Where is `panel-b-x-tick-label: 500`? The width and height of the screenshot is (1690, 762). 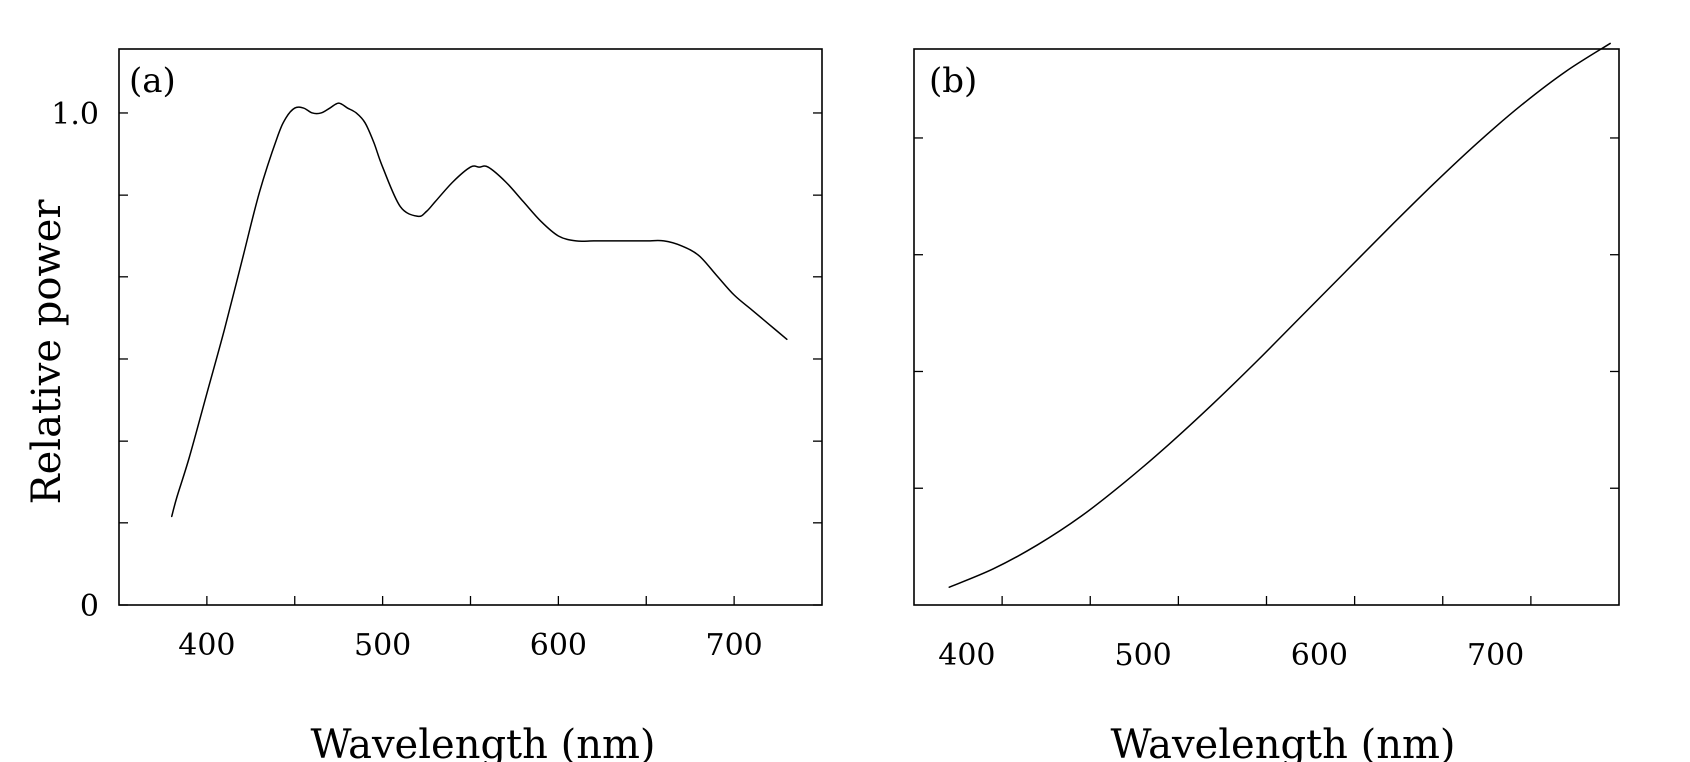 panel-b-x-tick-label: 500 is located at coordinates (1142, 655).